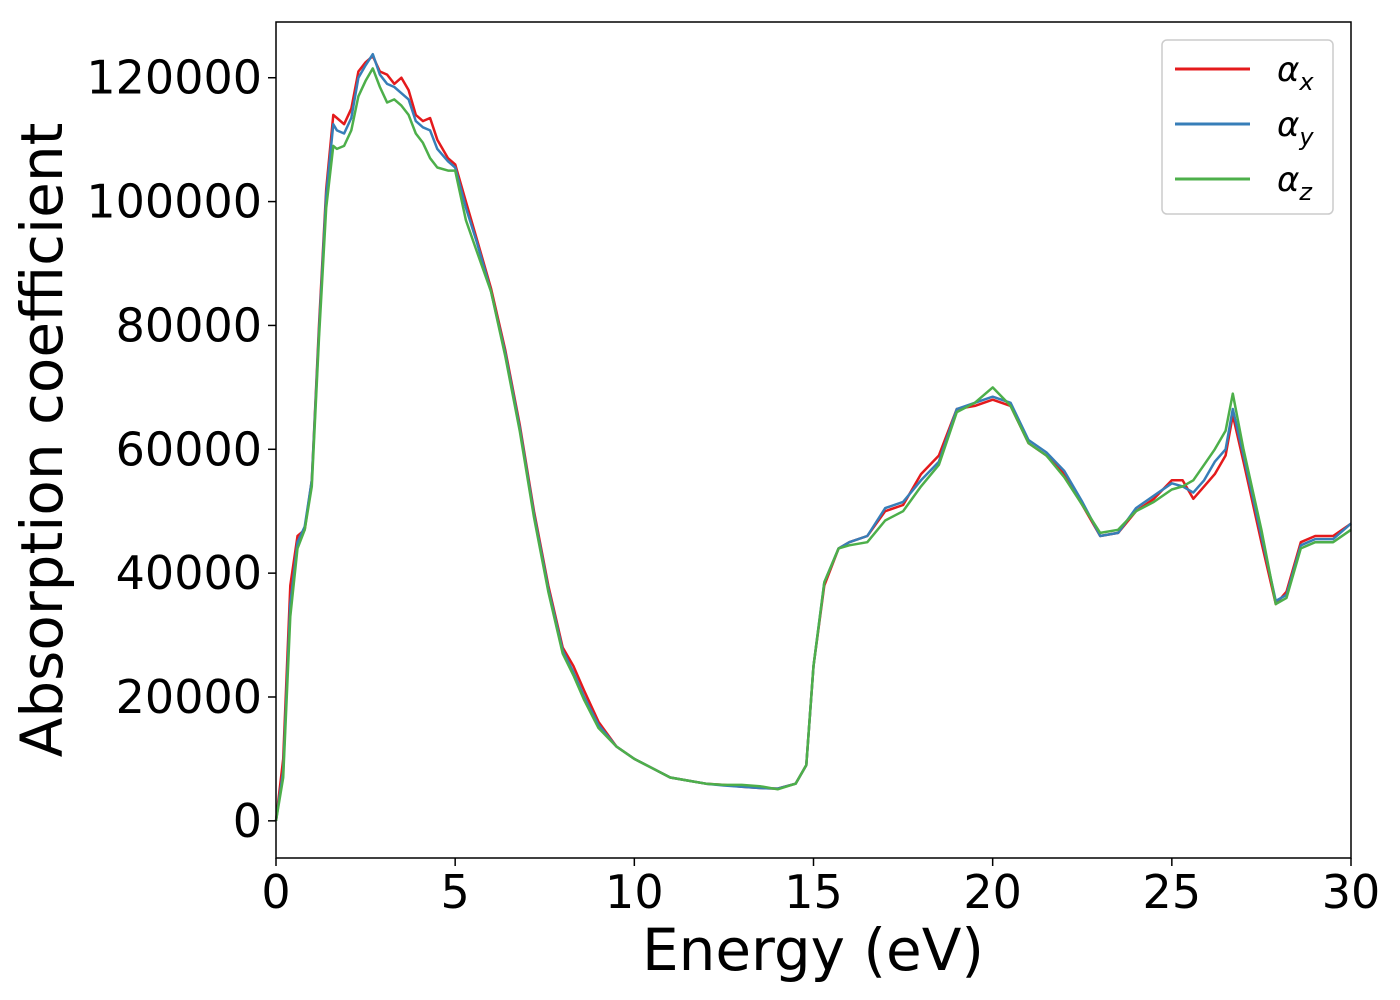  I want to click on x-tick-label: 10, so click(634, 892).